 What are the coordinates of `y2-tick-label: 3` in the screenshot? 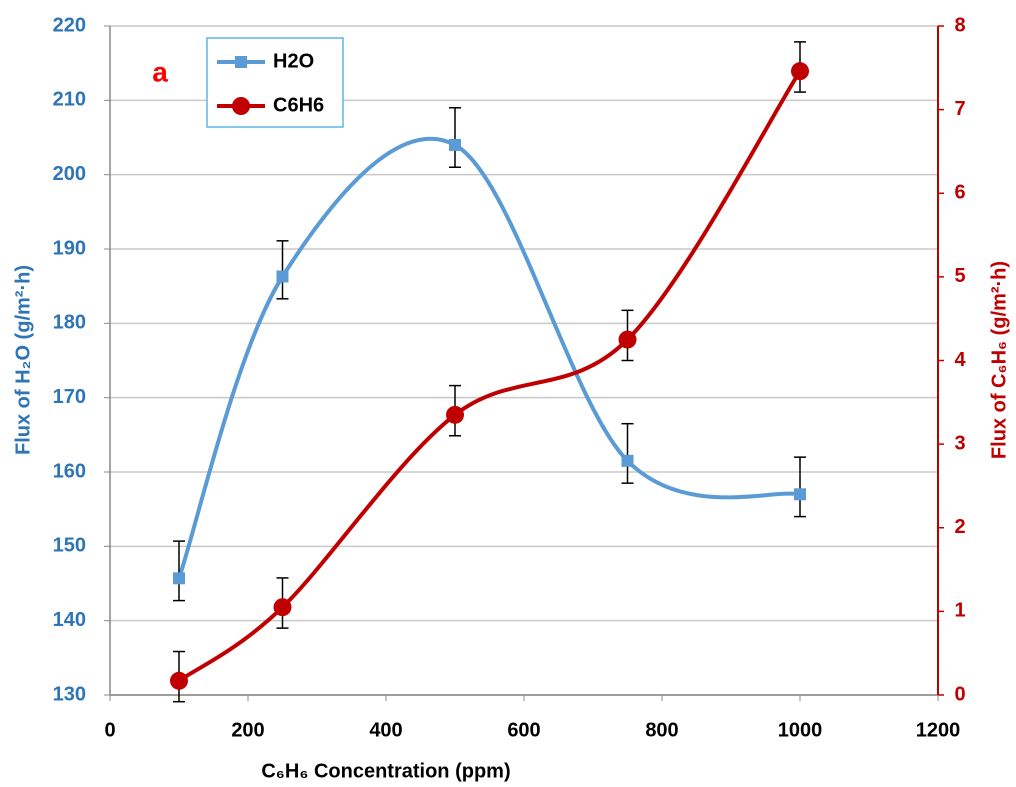 It's located at (959, 443).